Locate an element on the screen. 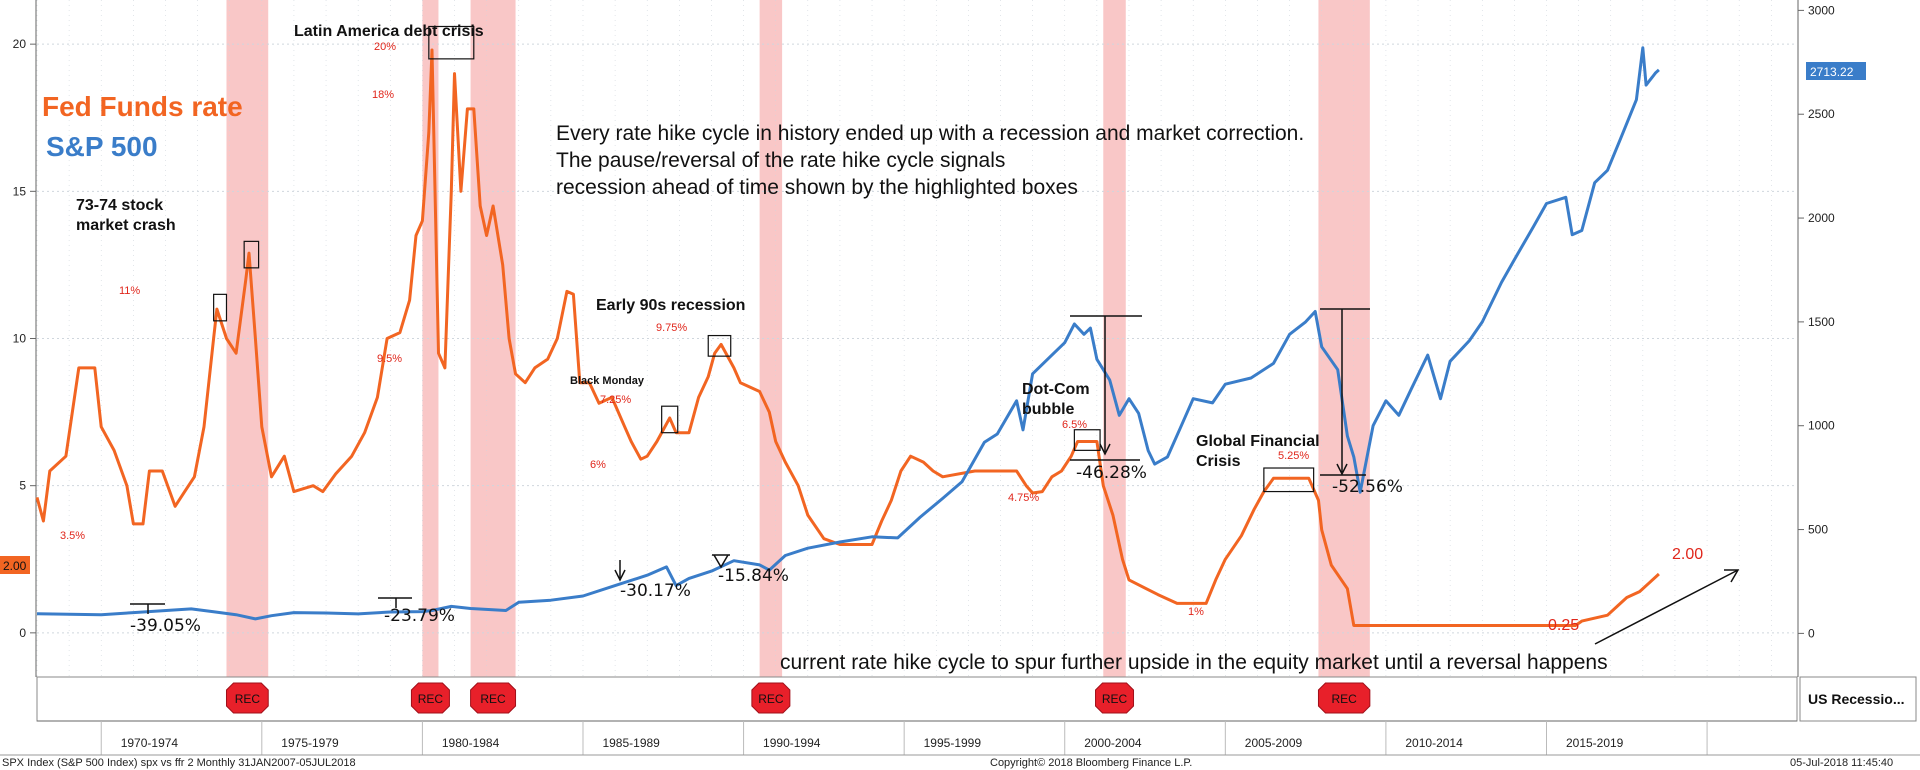  annotation-gfc-line2: Crisis is located at coordinates (1218, 461).